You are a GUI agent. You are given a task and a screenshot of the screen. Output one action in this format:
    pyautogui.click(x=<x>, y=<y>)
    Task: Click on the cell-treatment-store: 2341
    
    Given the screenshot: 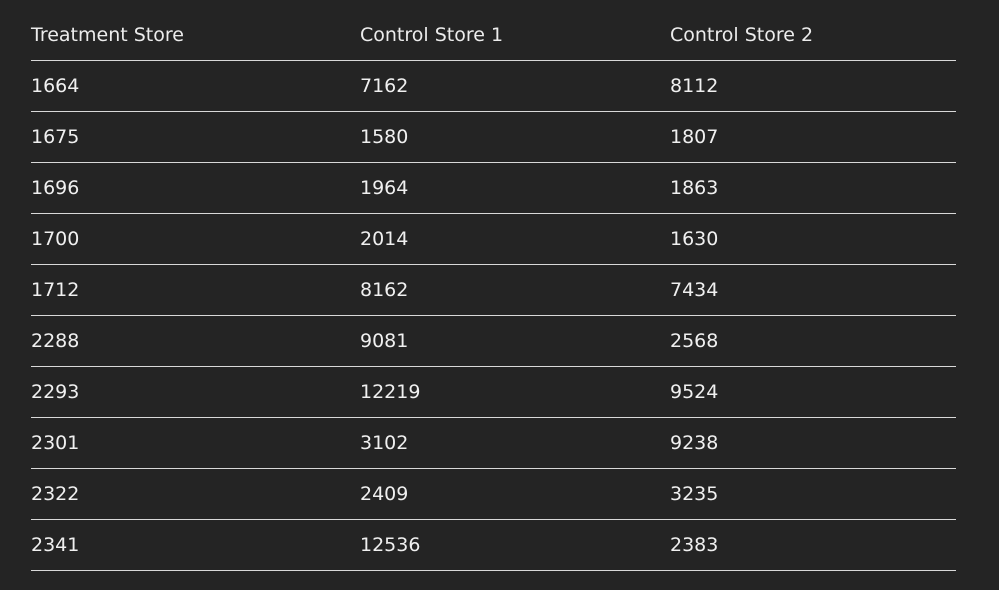 What is the action you would take?
    pyautogui.click(x=195, y=545)
    